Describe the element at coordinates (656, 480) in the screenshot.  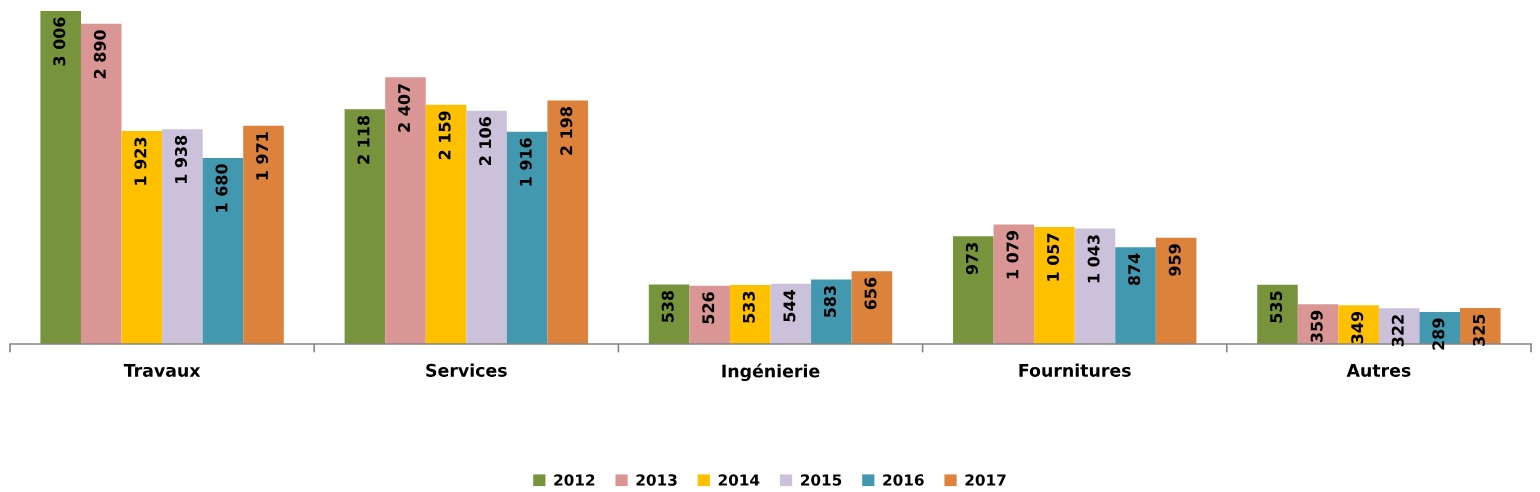
I see `legend-label: 2013` at that location.